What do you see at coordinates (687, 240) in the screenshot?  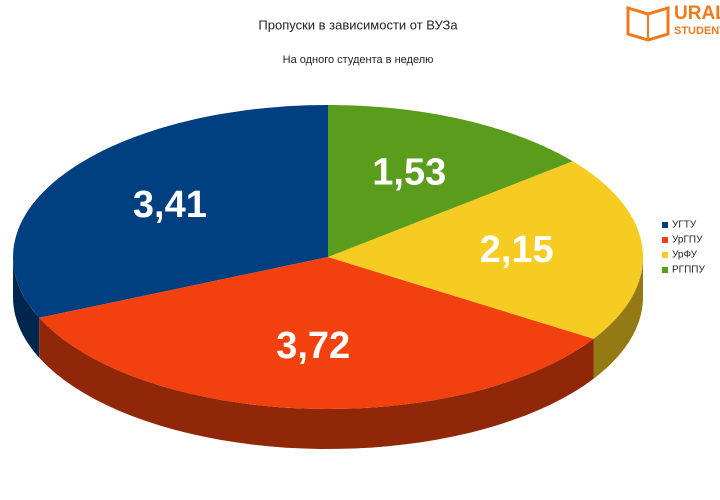 I see `legend-label: УрГПУ` at bounding box center [687, 240].